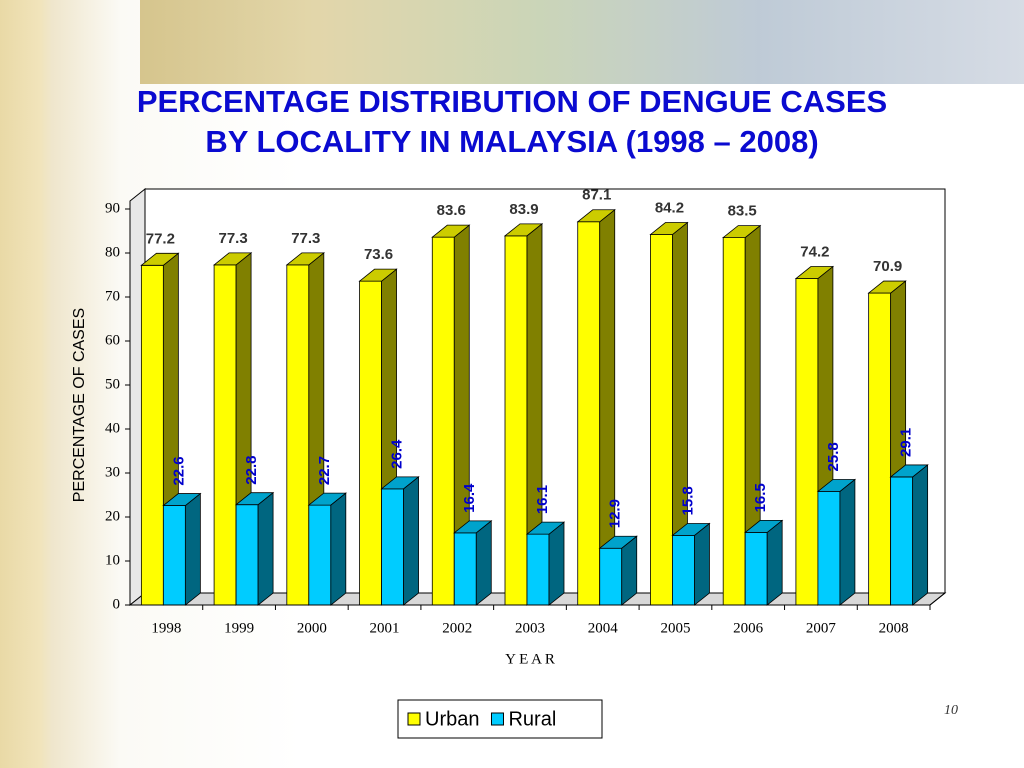  I want to click on data-label: 12.9, so click(615, 513).